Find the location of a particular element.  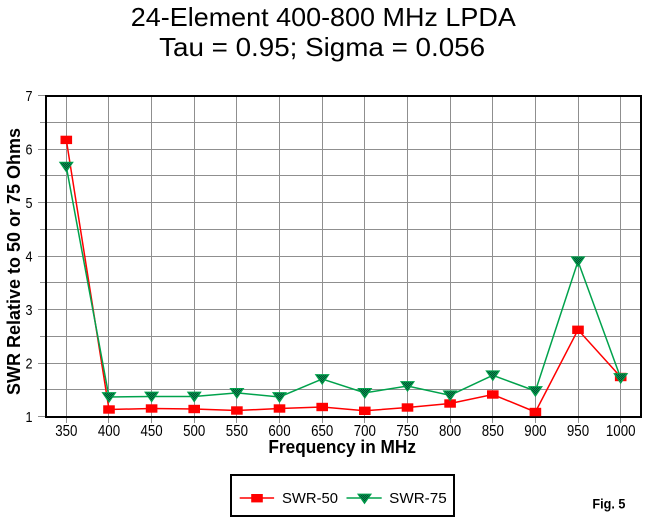

svg-text: 7 is located at coordinates (29, 96).